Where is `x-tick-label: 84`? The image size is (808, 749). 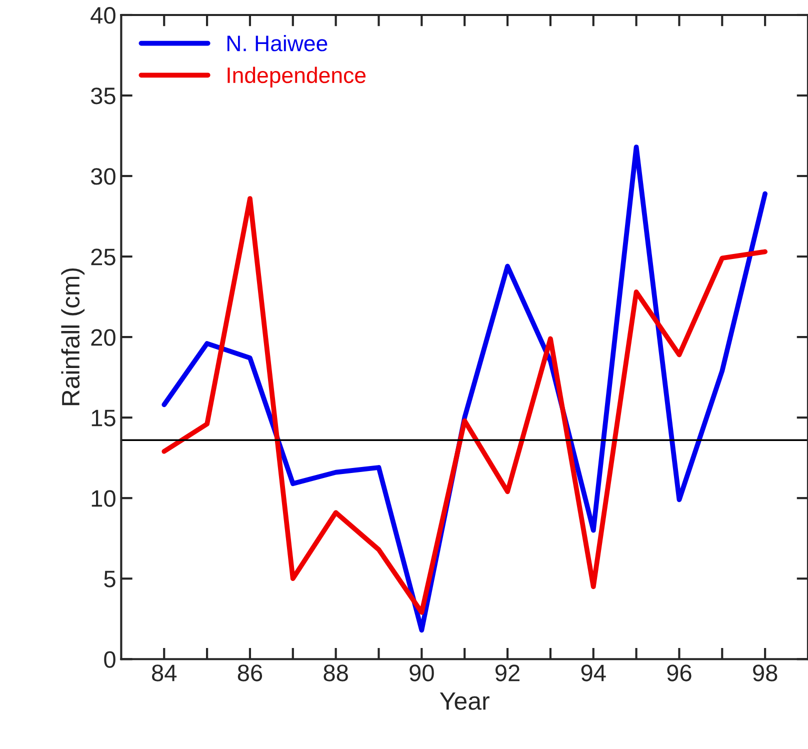 x-tick-label: 84 is located at coordinates (164, 673).